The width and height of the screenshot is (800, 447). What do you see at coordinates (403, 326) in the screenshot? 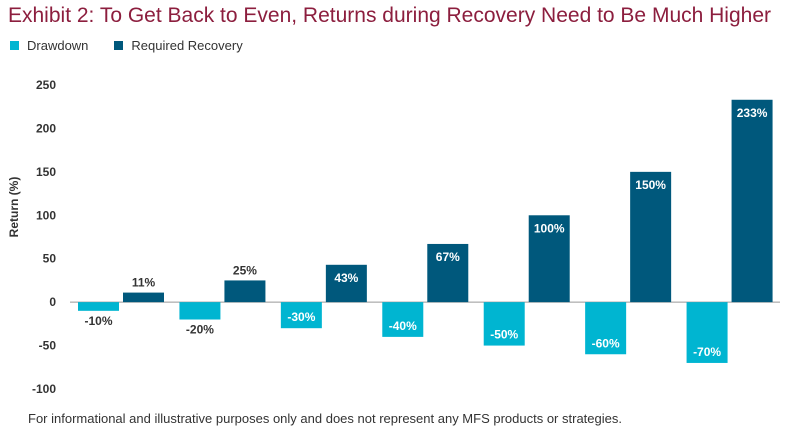
I see `drawdown-data-label: -40%` at bounding box center [403, 326].